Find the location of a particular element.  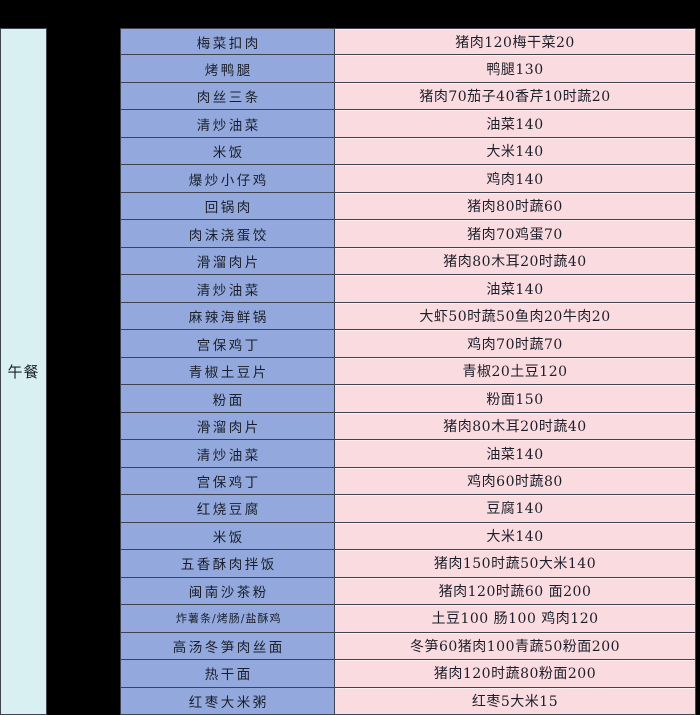

table-row: 五香酥肉拌饭 猪肉150时蔬50大米140 is located at coordinates (408, 564).